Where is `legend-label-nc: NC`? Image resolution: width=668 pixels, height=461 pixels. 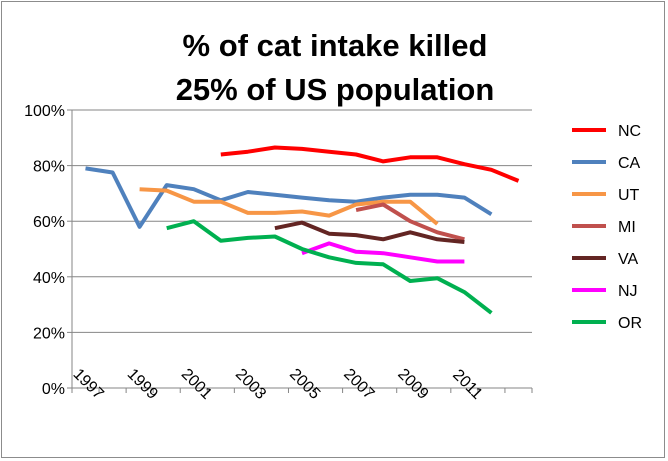
legend-label-nc: NC is located at coordinates (629, 131).